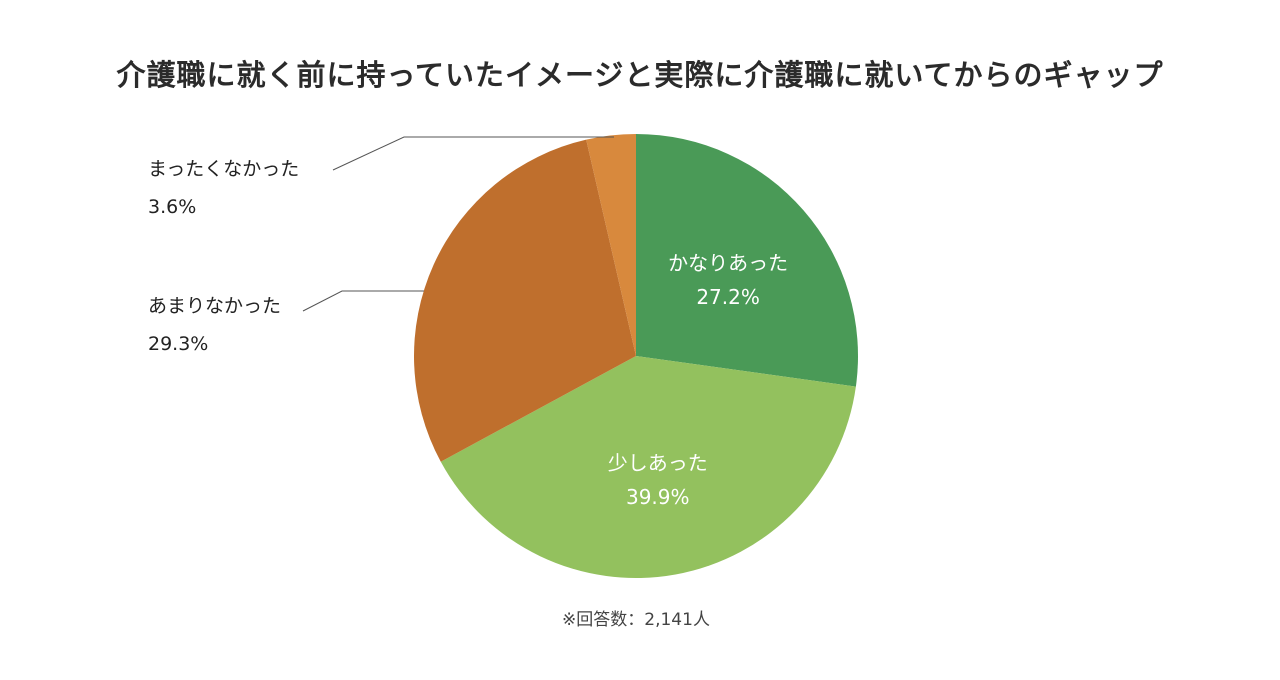 This screenshot has height=680, width=1280. I want to click on chart-title: 介護職に就く前に持っていたイメージと実際に介護職に就いてからのギャップ, so click(640, 75).